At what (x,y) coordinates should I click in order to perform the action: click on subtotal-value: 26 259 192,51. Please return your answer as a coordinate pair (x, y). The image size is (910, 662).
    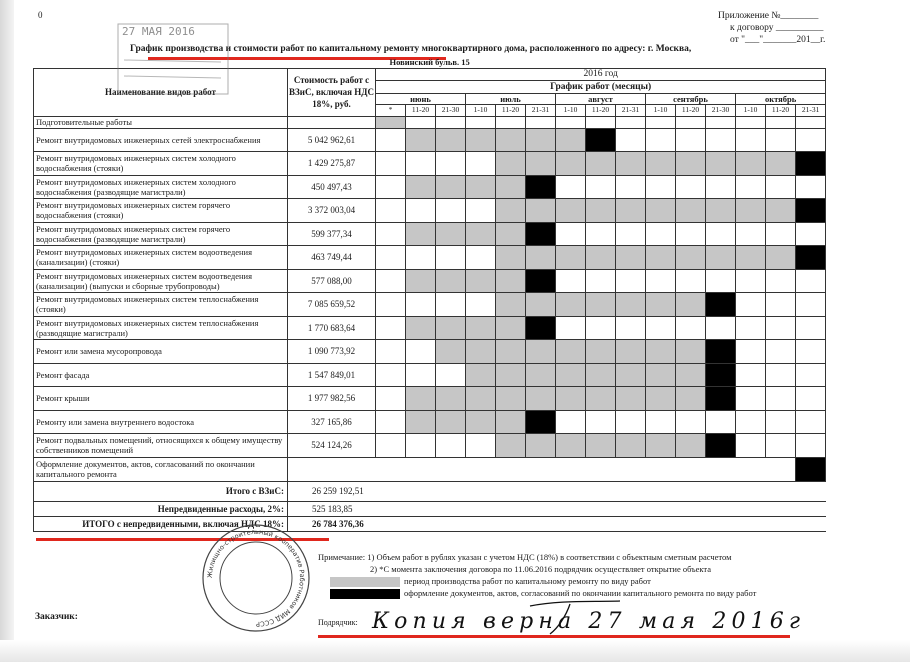
    Looking at the image, I should click on (556, 491).